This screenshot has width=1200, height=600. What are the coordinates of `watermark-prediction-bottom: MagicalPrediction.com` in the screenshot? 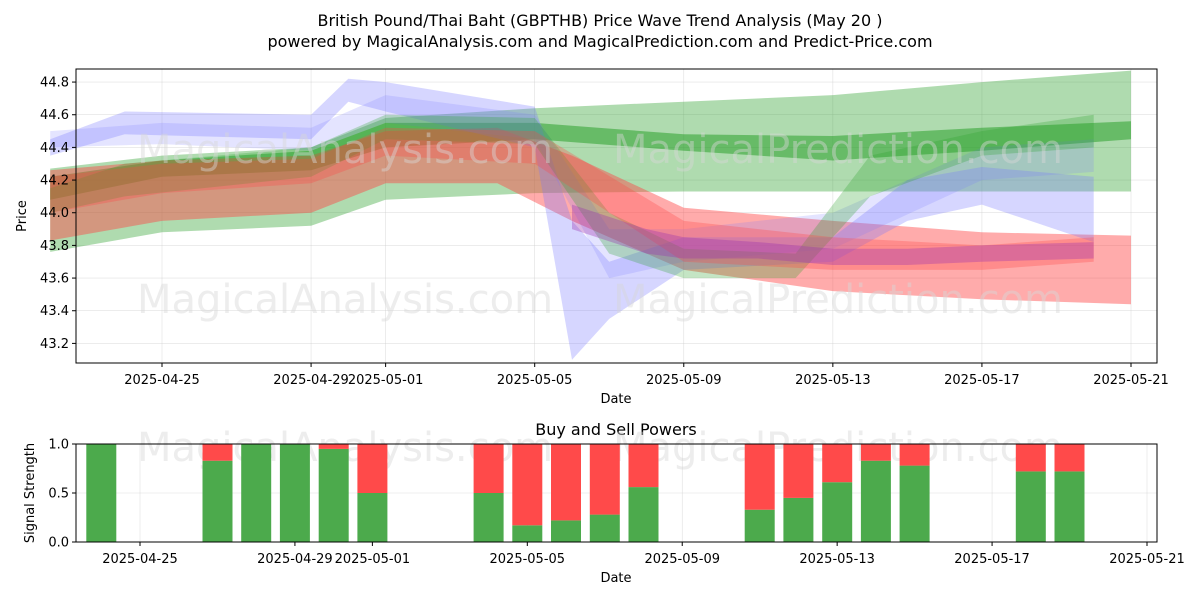 It's located at (838, 300).